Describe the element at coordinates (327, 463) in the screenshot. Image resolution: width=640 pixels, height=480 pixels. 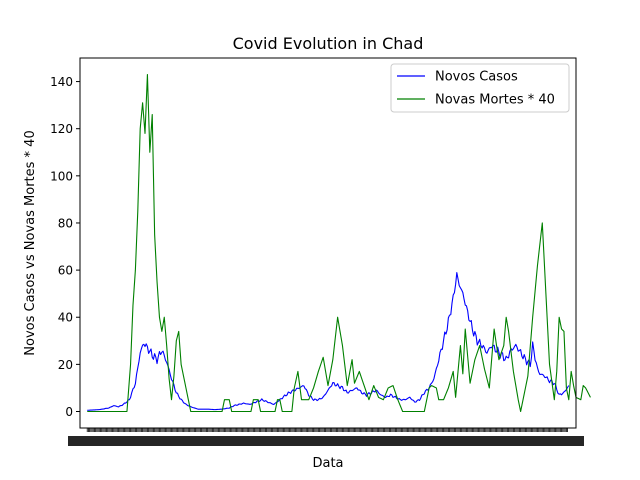
I see `x-axis-label: Data` at that location.